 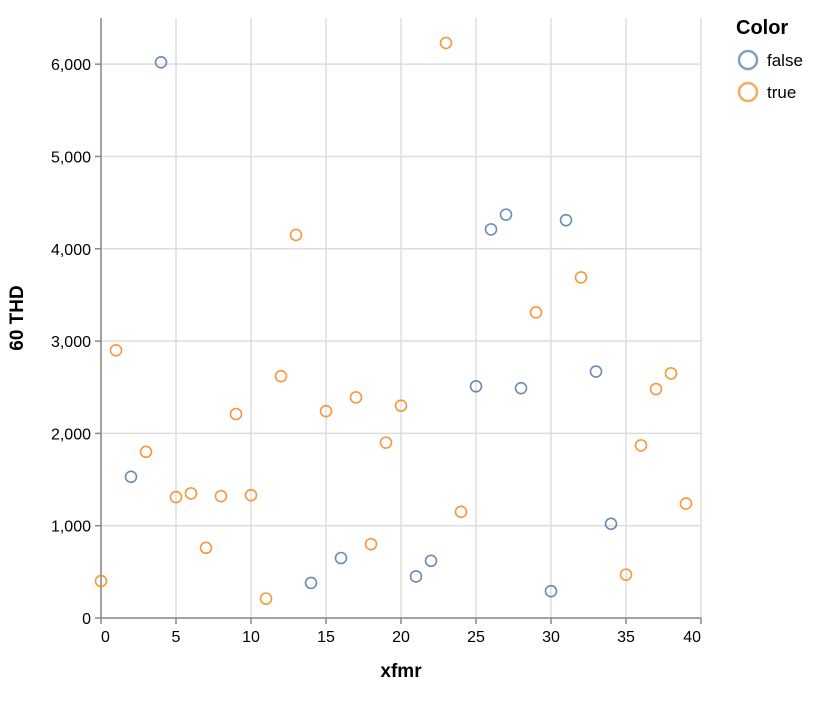 I want to click on x-tick-label: 30, so click(x=551, y=637).